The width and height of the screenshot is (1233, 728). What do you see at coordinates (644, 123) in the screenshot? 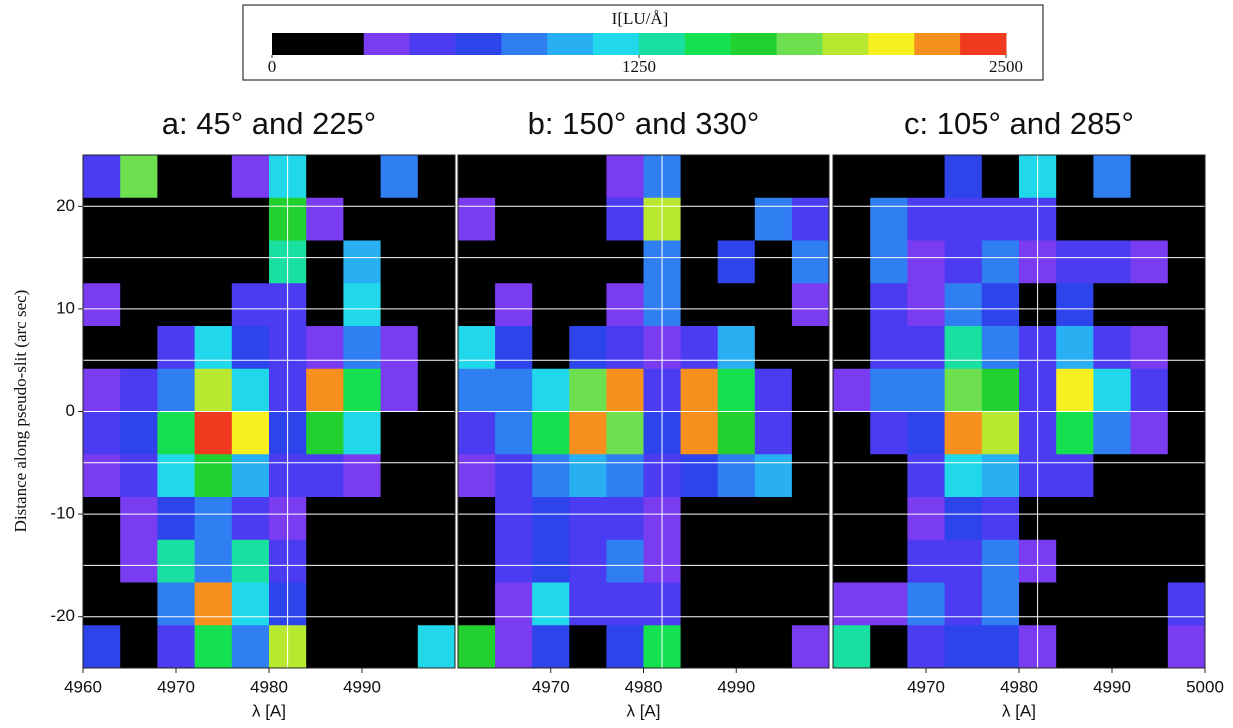
I see `panel-title: b: 150° and 330°` at bounding box center [644, 123].